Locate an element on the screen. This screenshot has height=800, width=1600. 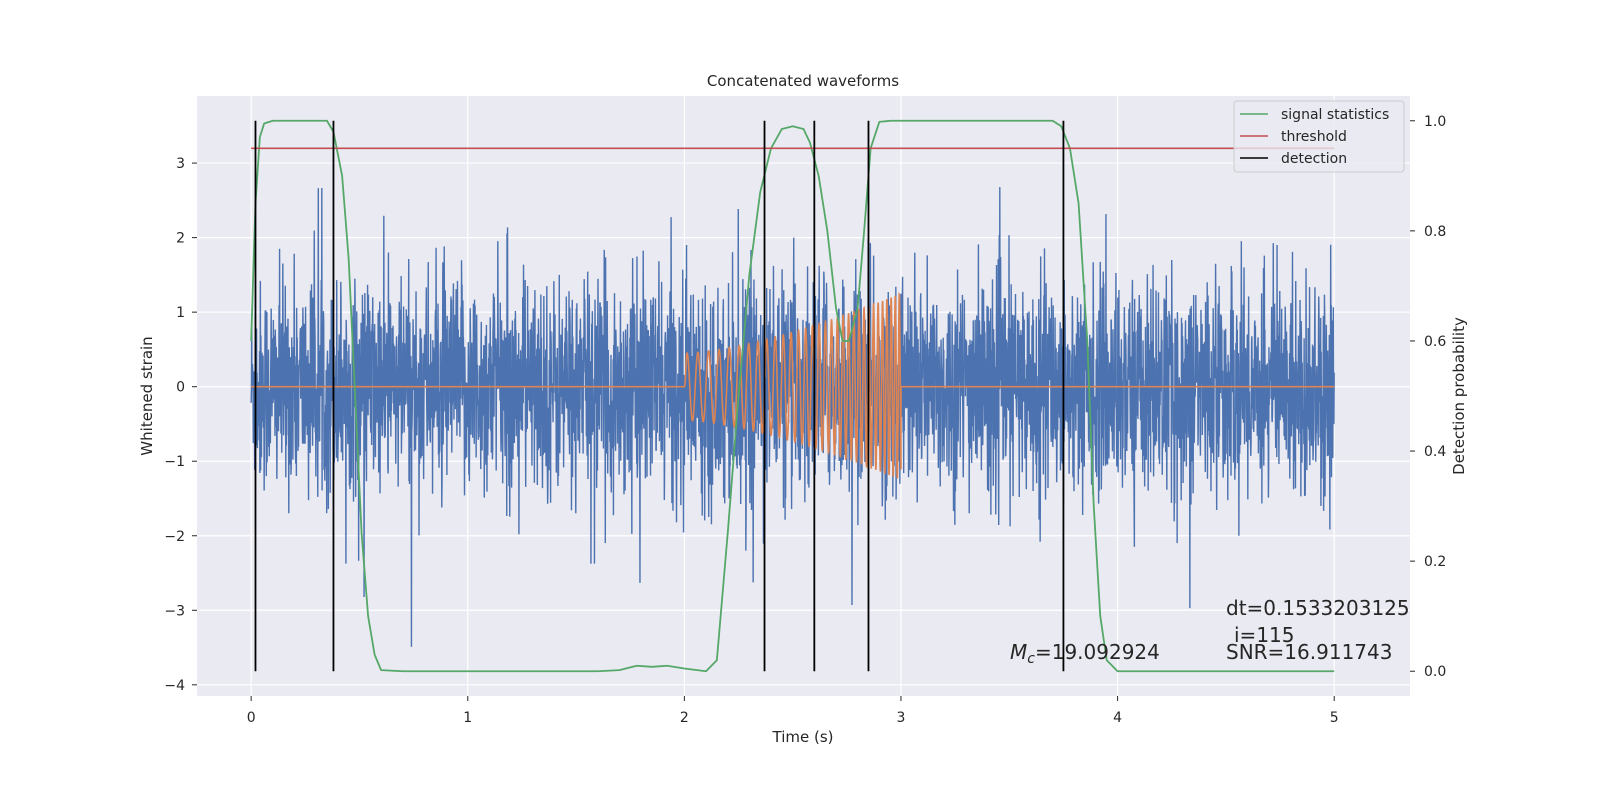
y-left-tick-label: 3 is located at coordinates (180, 164).